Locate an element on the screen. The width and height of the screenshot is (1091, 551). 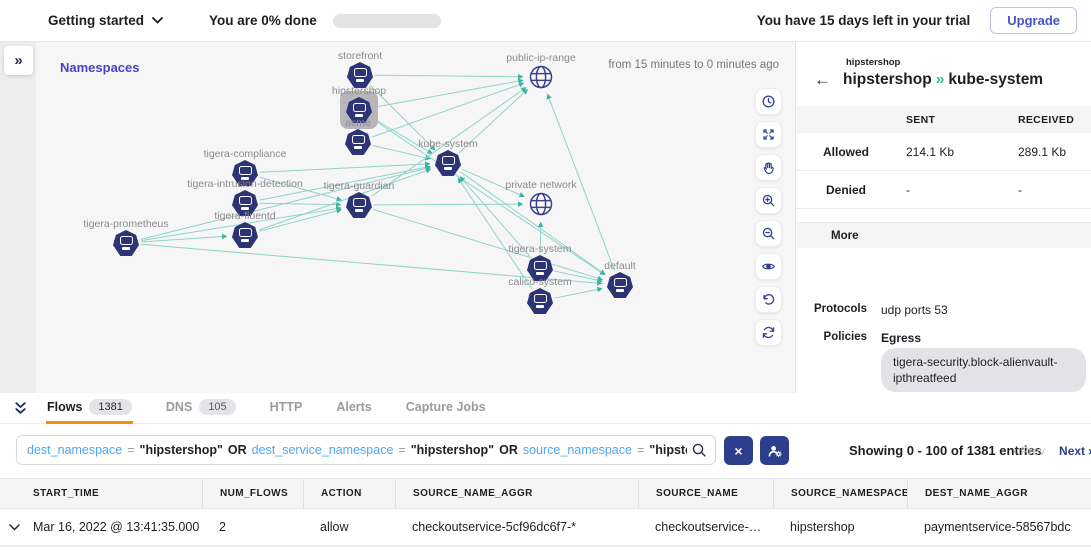
query-token: OR is located at coordinates (508, 450).